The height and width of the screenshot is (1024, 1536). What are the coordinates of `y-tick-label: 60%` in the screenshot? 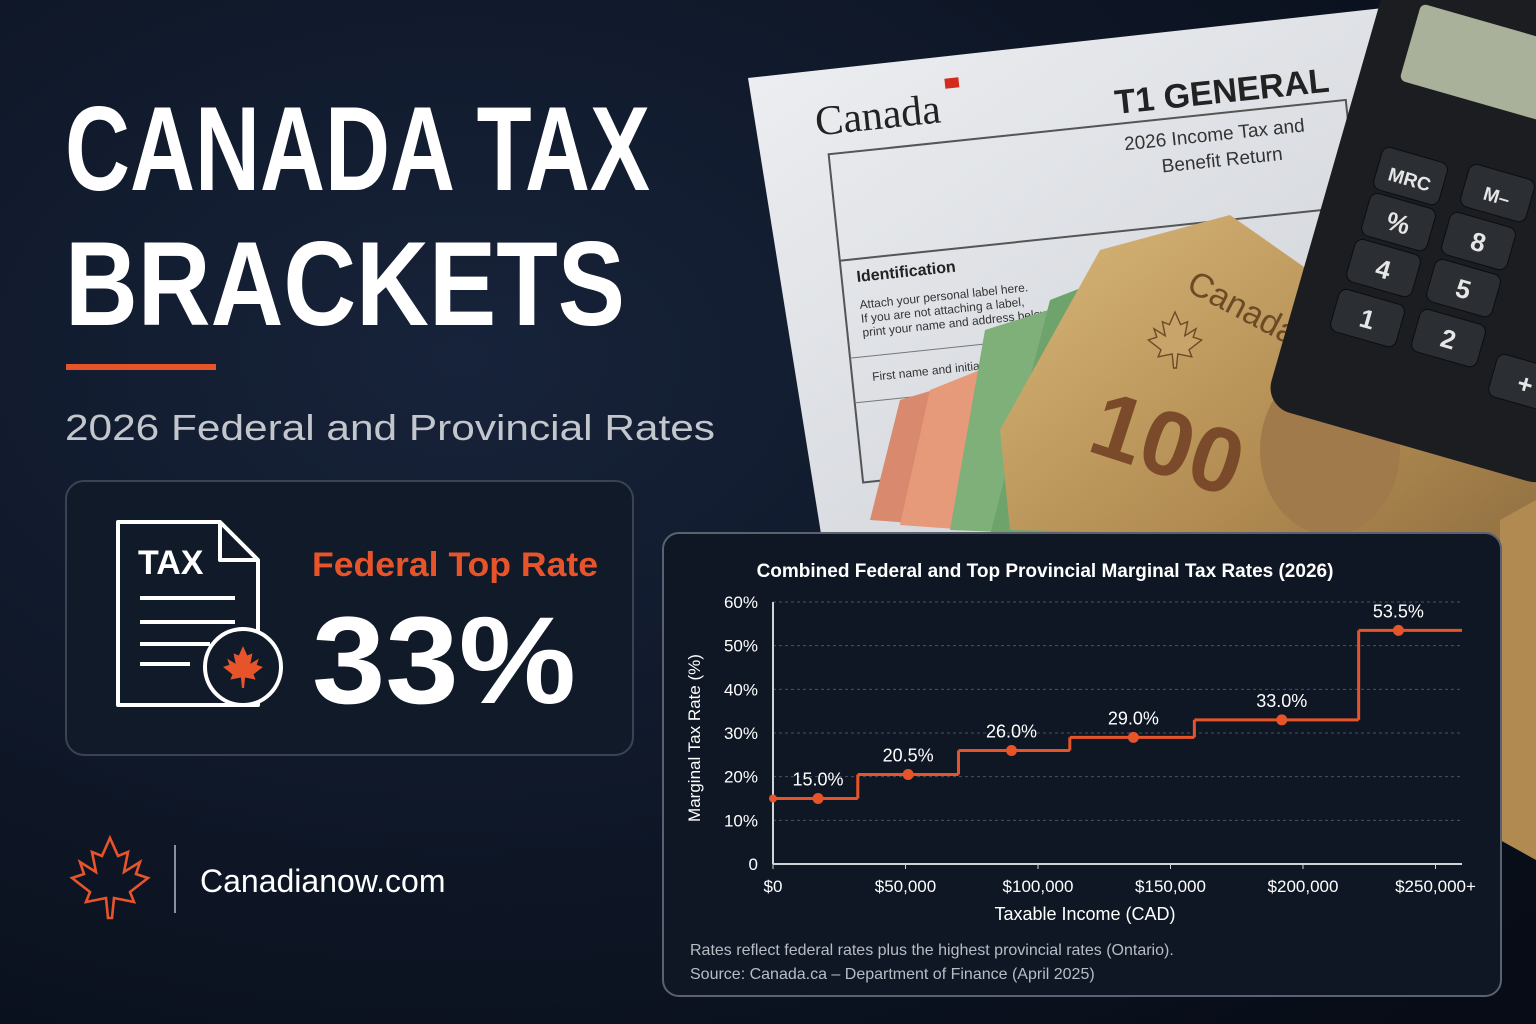 It's located at (741, 602).